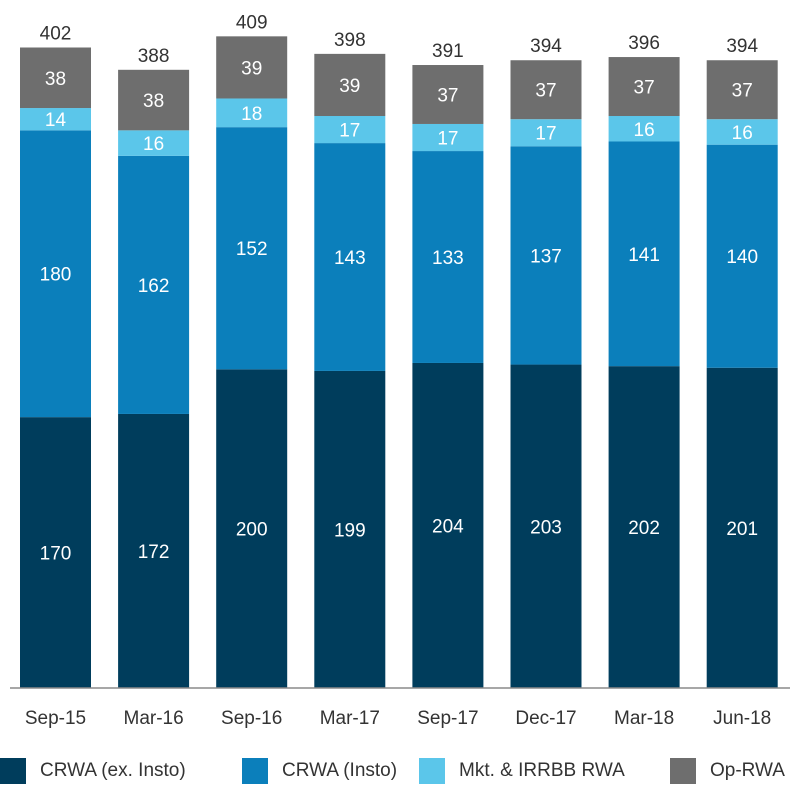 The width and height of the screenshot is (790, 788). I want to click on data-label-crwa-ex-insto-mar-17: 199, so click(350, 530).